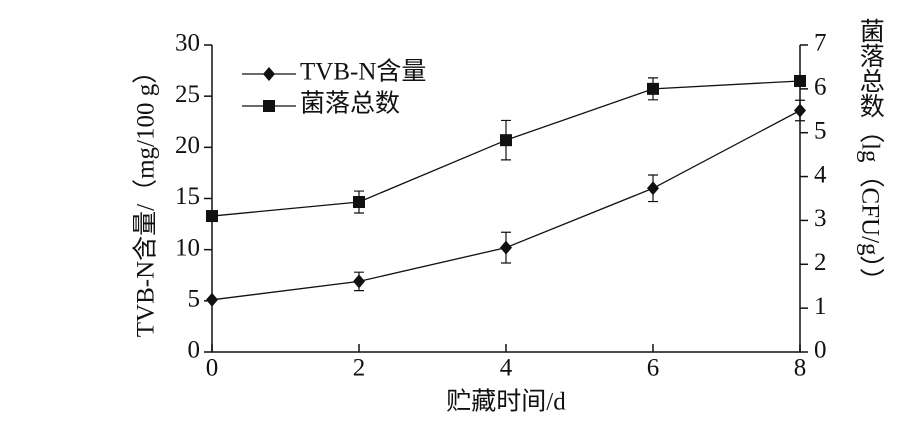 This screenshot has height=433, width=911. I want to click on x-tick-label: 8, so click(800, 368).